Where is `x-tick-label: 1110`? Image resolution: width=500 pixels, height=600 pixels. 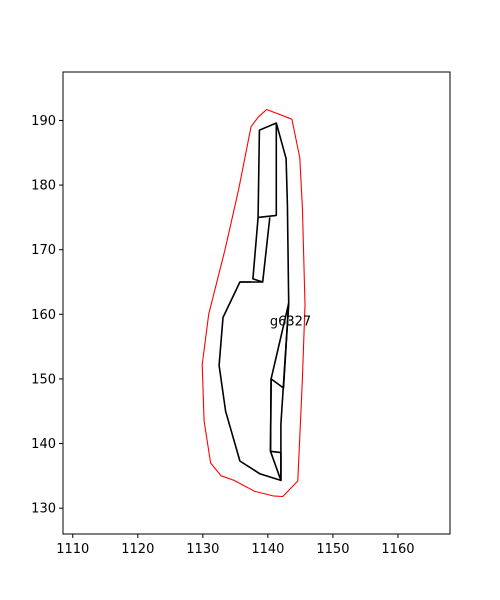
x-tick-label: 1110 is located at coordinates (72, 549).